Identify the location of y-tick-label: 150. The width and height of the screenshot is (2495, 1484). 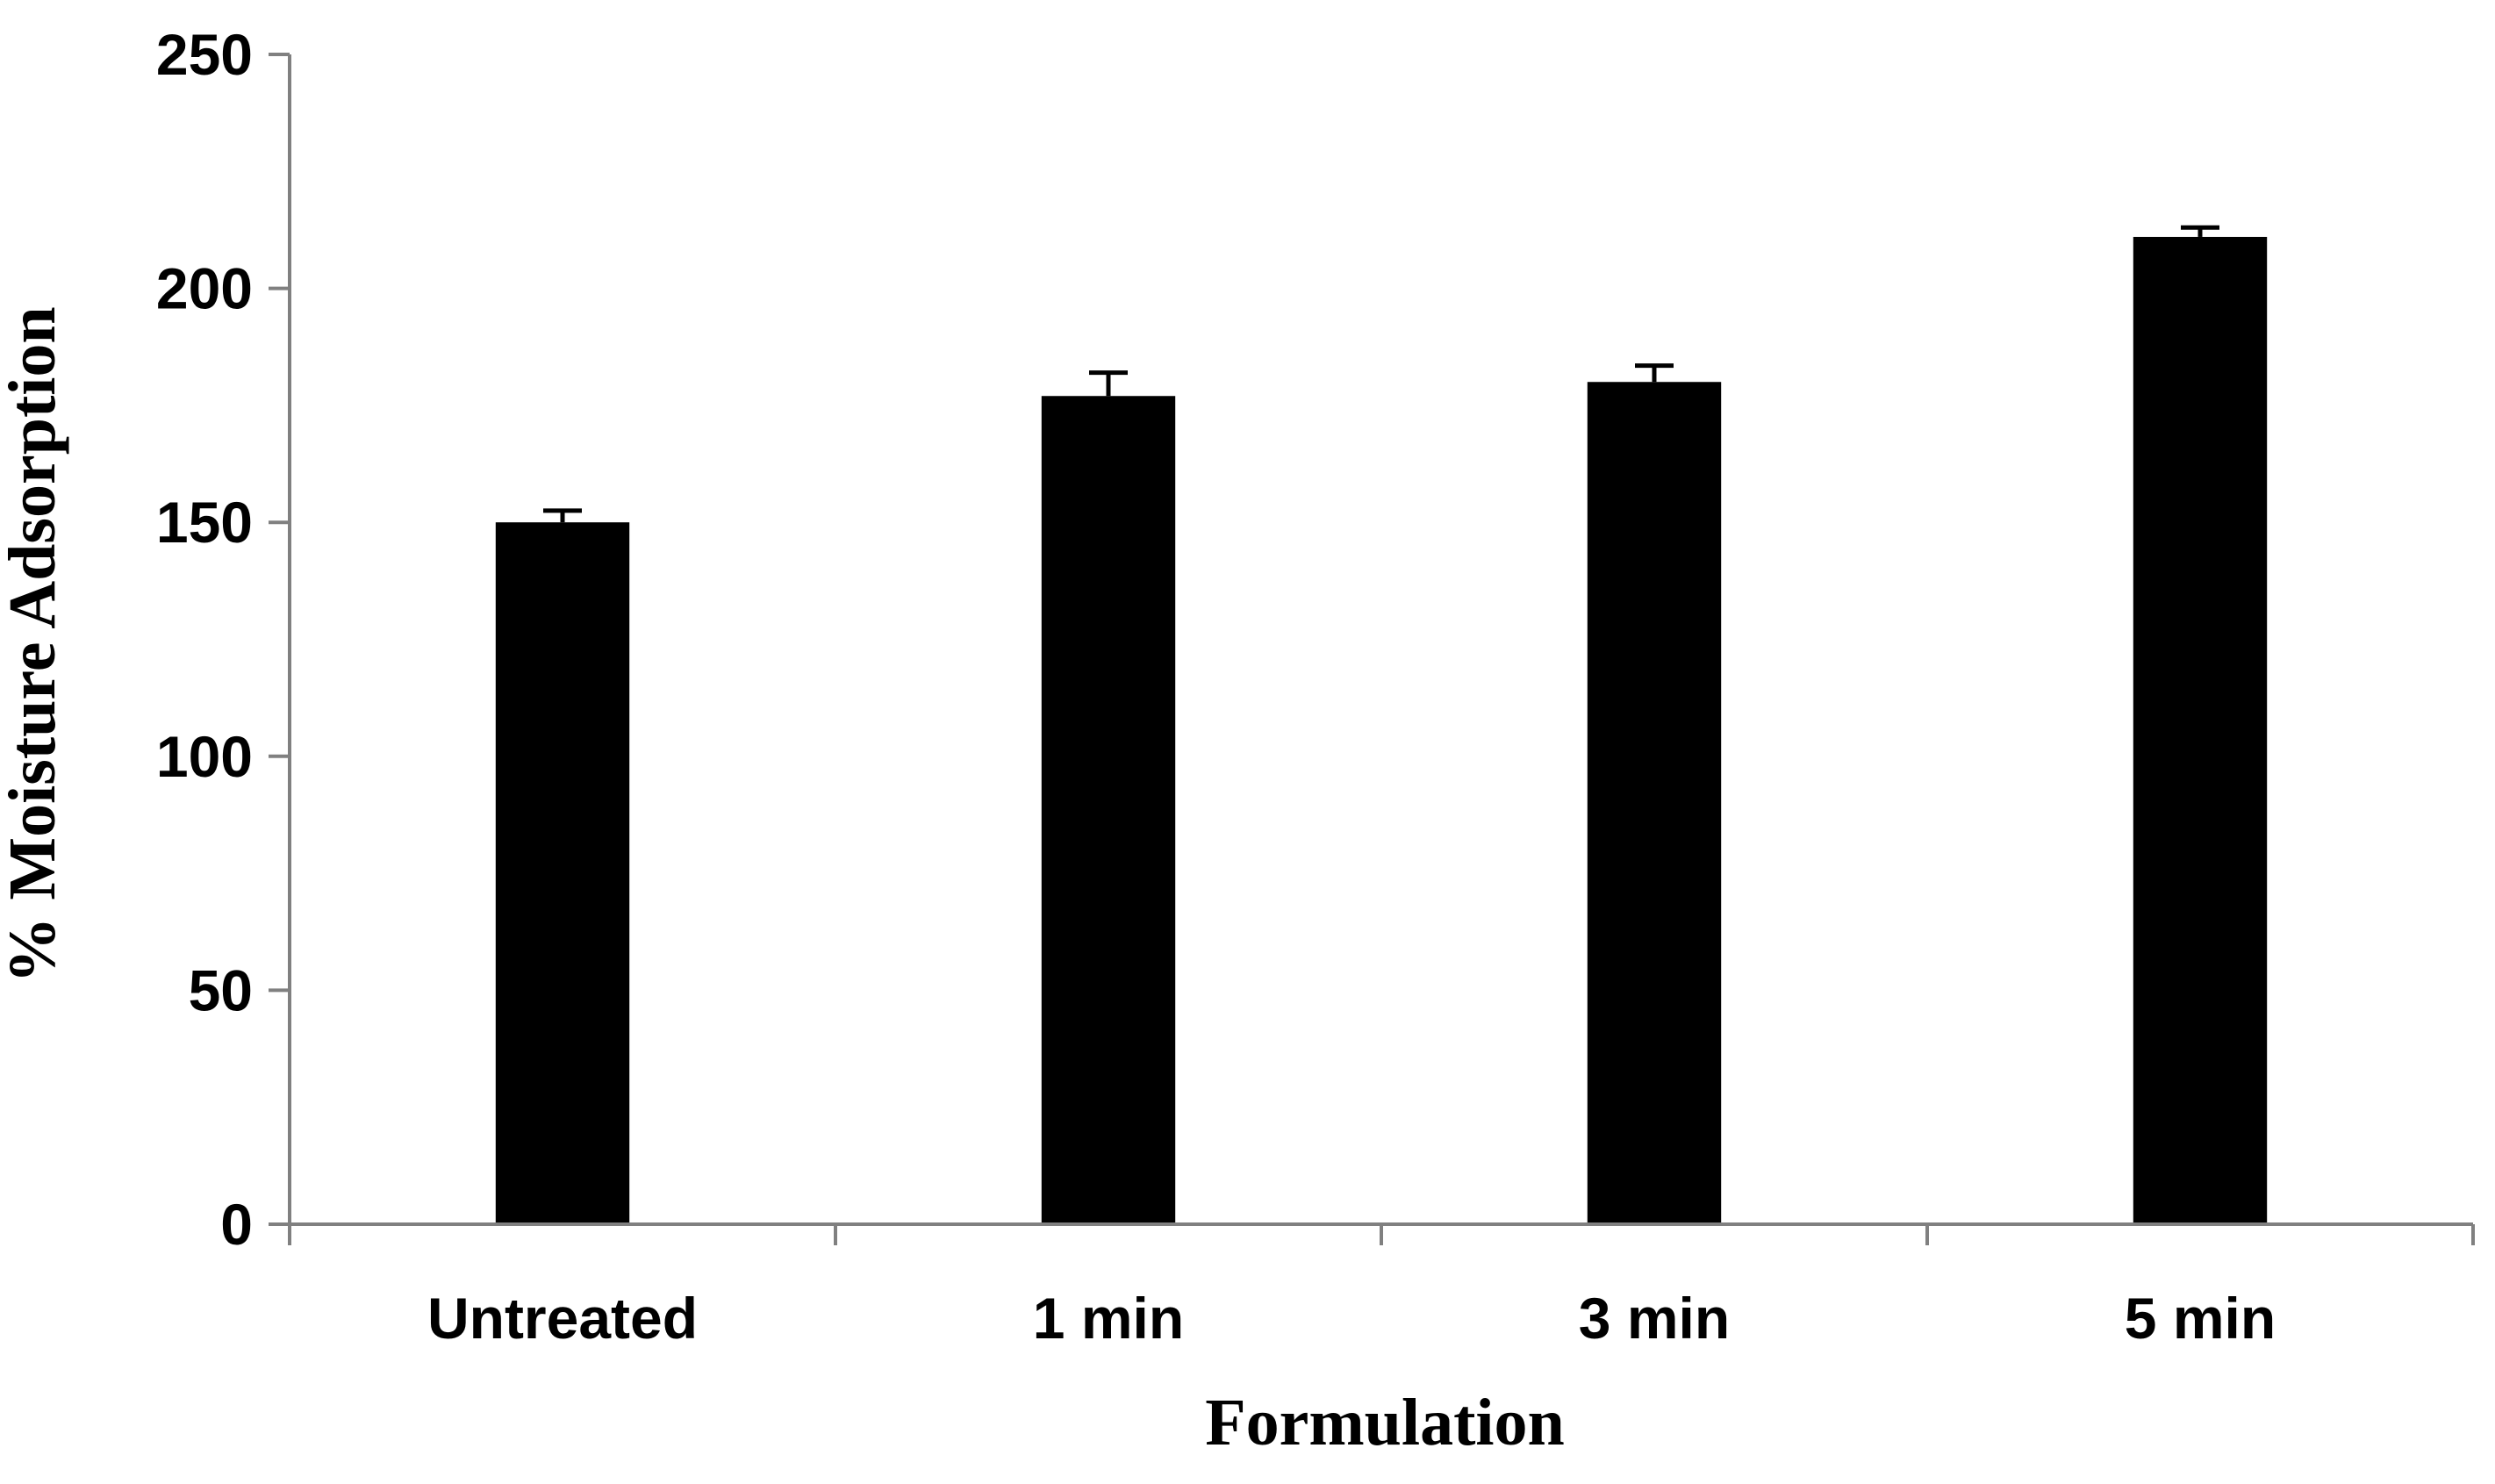
(205, 522).